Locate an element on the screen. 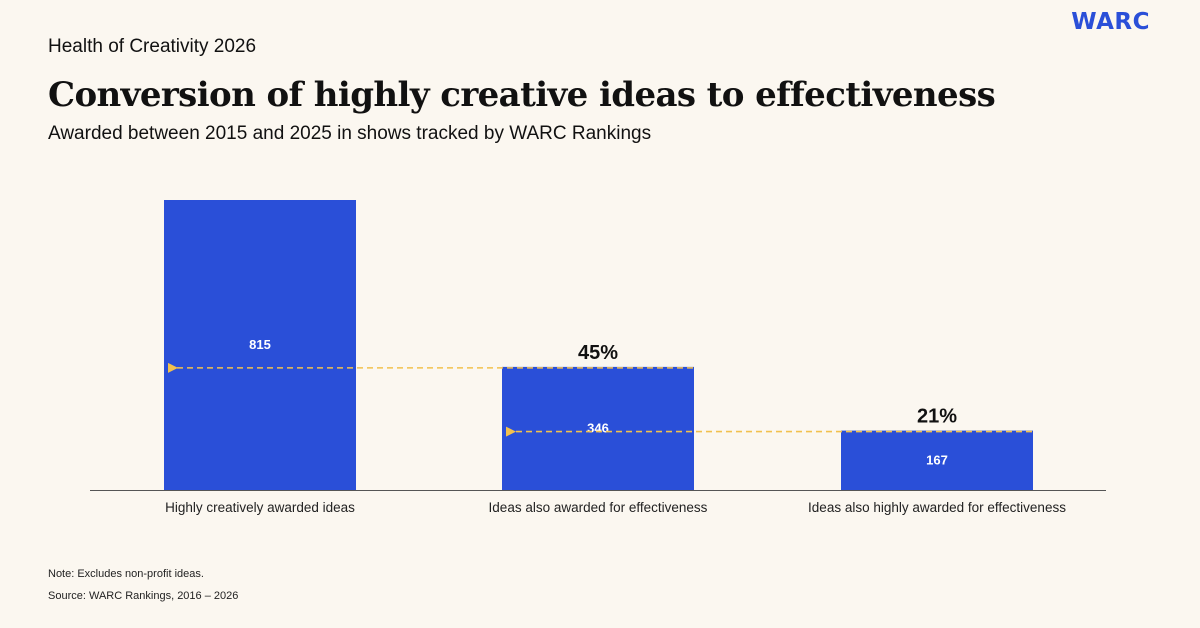  brand-logo: WARC is located at coordinates (1110, 22).